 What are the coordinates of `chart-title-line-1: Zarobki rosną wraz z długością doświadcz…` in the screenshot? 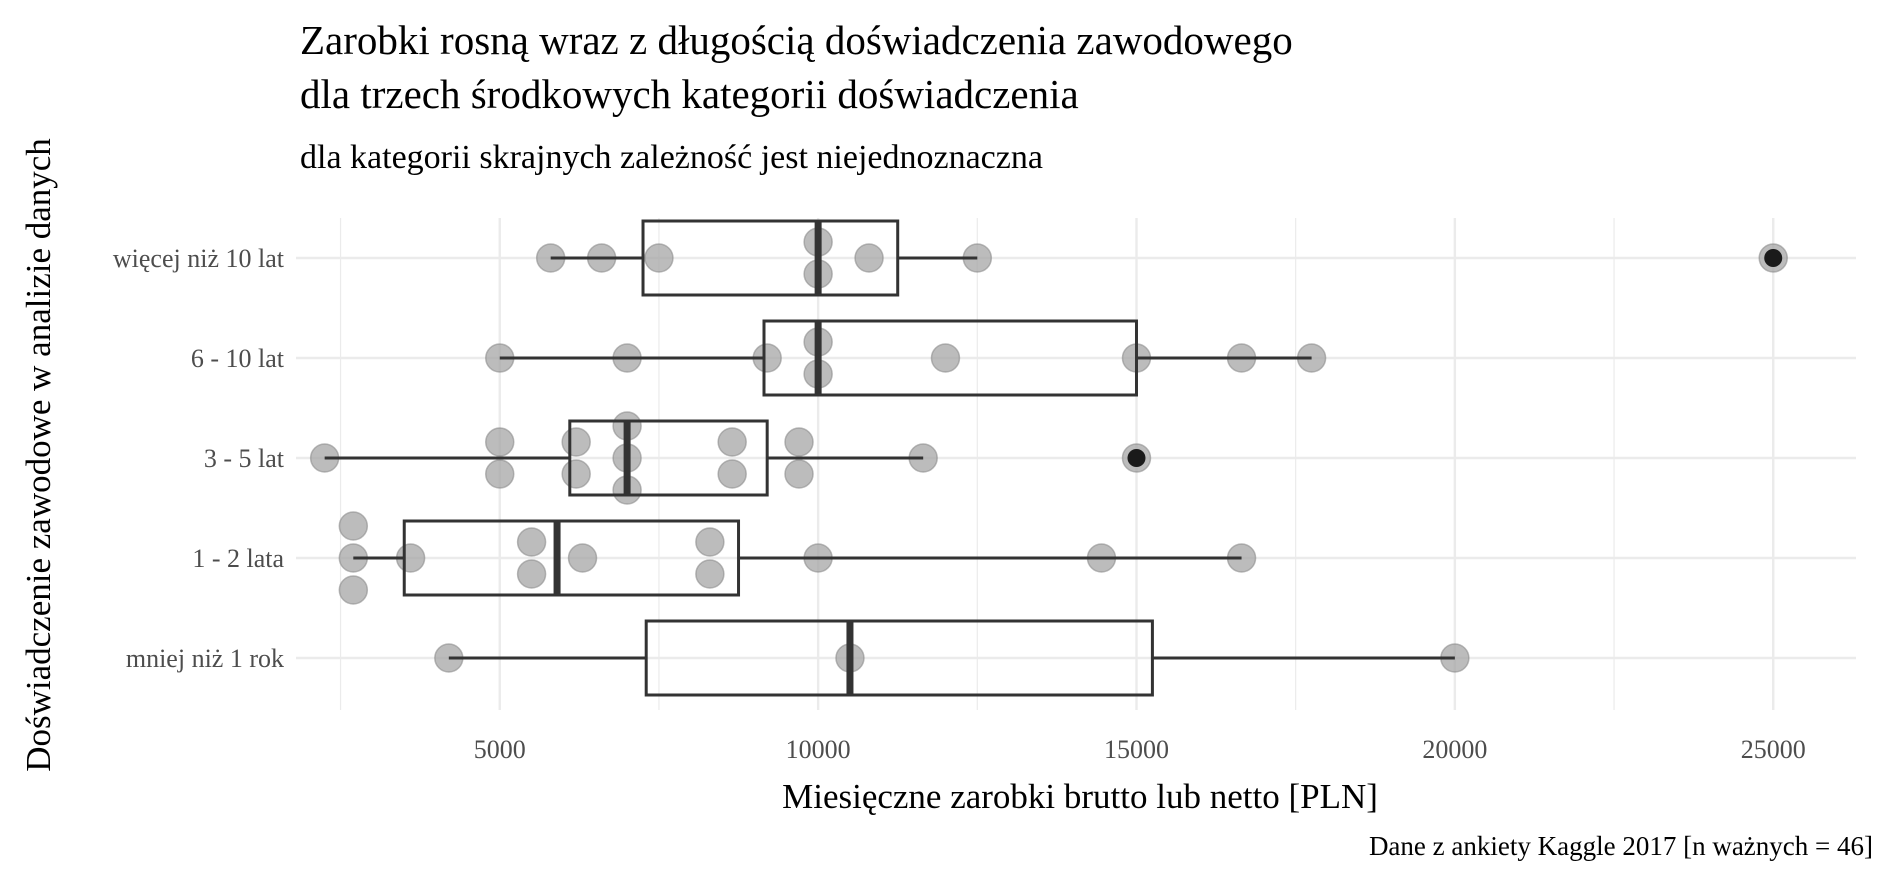 It's located at (796, 40).